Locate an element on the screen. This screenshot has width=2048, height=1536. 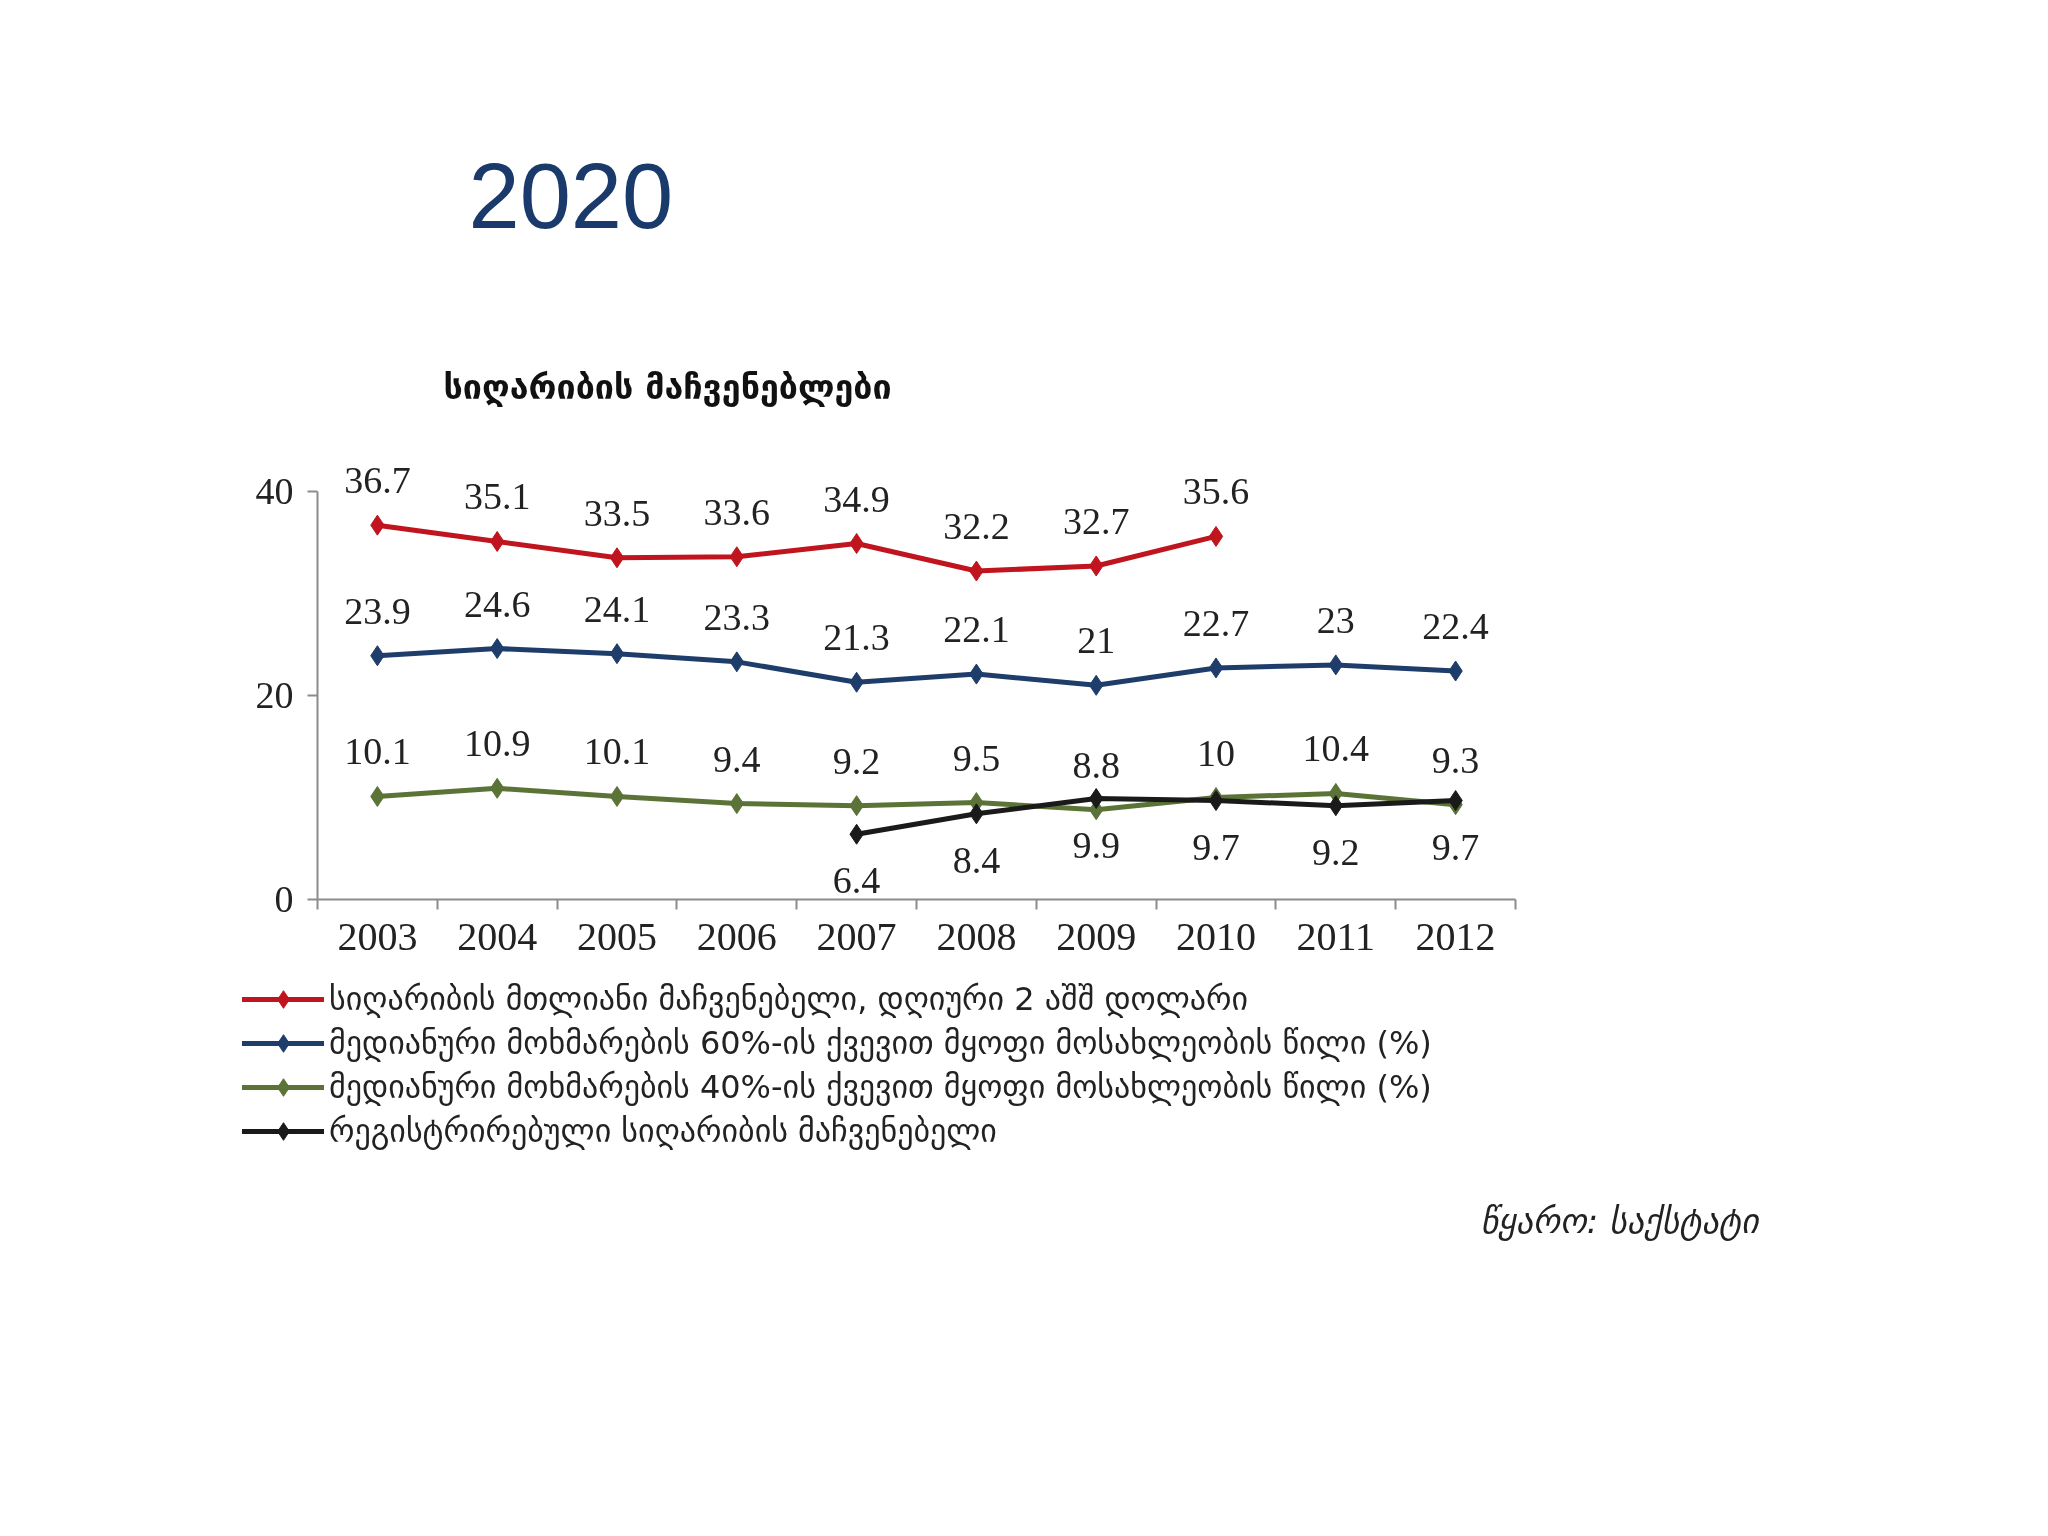
data-label: 21.3 is located at coordinates (856, 637).